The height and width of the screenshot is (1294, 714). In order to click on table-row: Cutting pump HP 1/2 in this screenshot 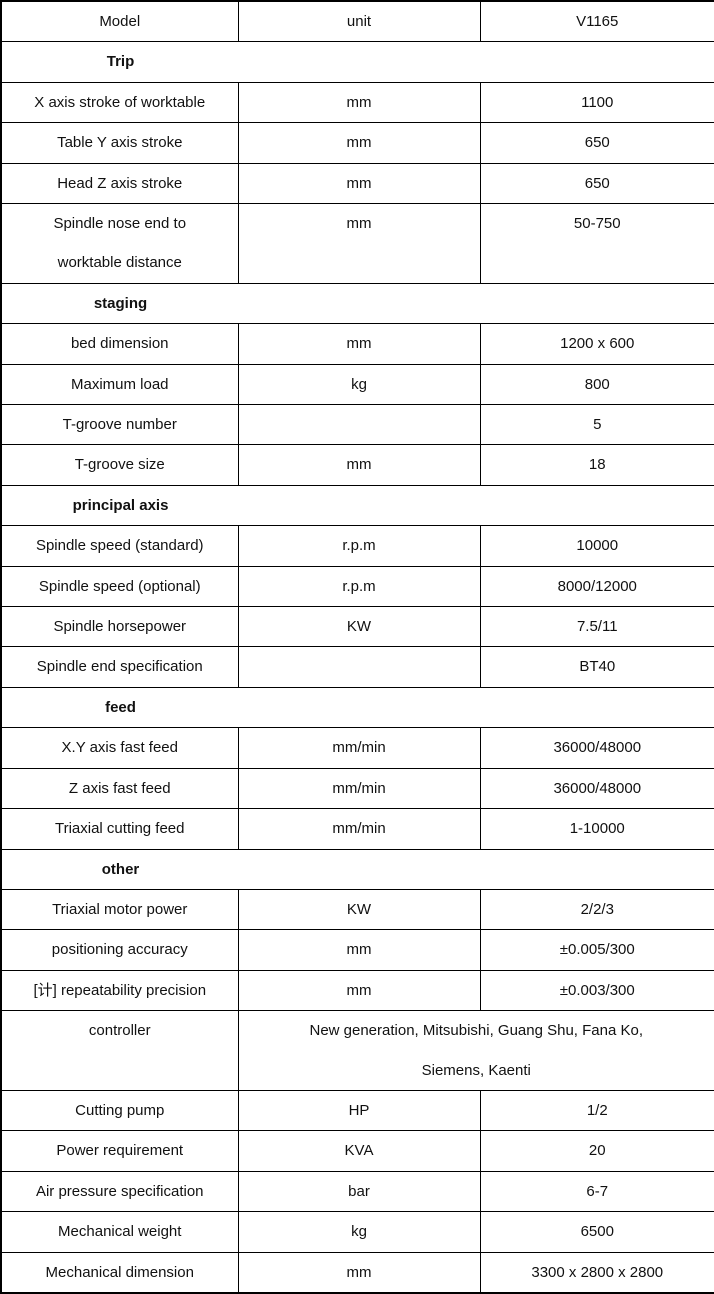, I will do `click(357, 1110)`.